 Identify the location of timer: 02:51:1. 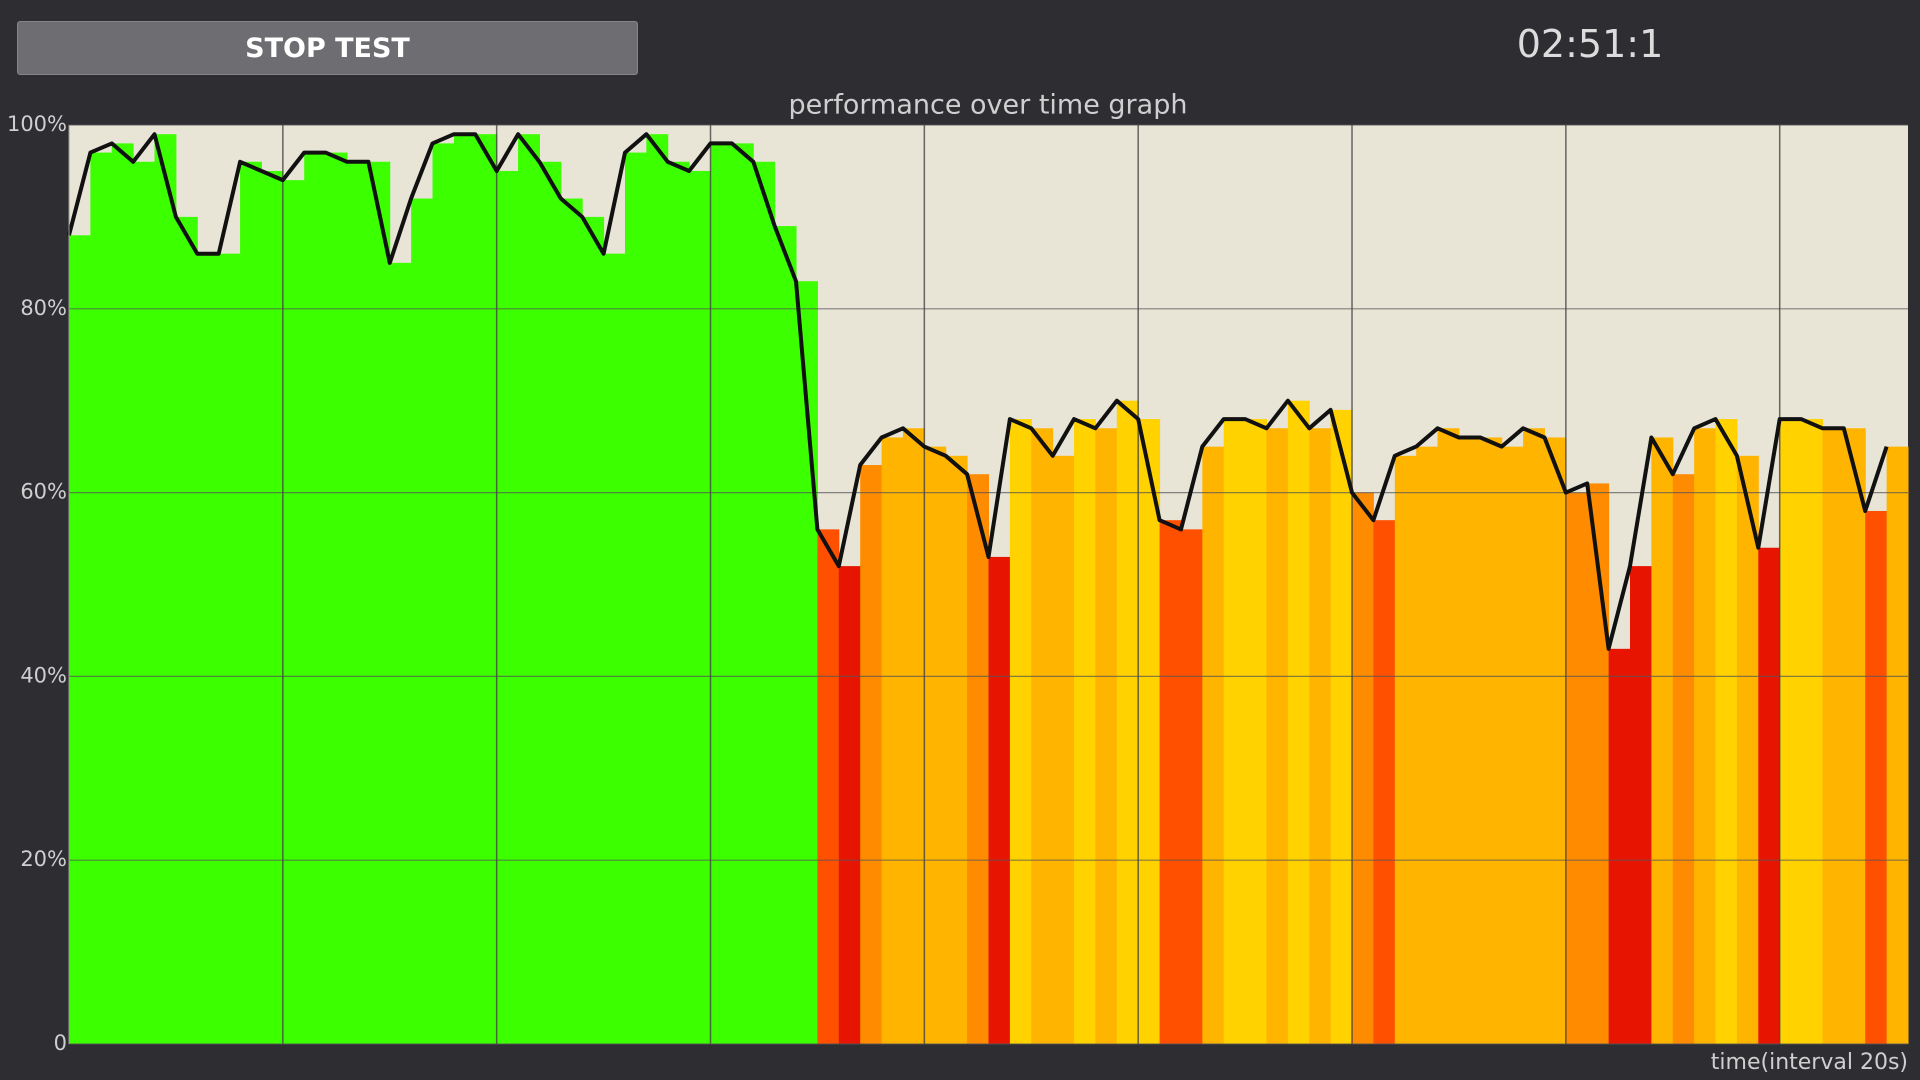
(1590, 44).